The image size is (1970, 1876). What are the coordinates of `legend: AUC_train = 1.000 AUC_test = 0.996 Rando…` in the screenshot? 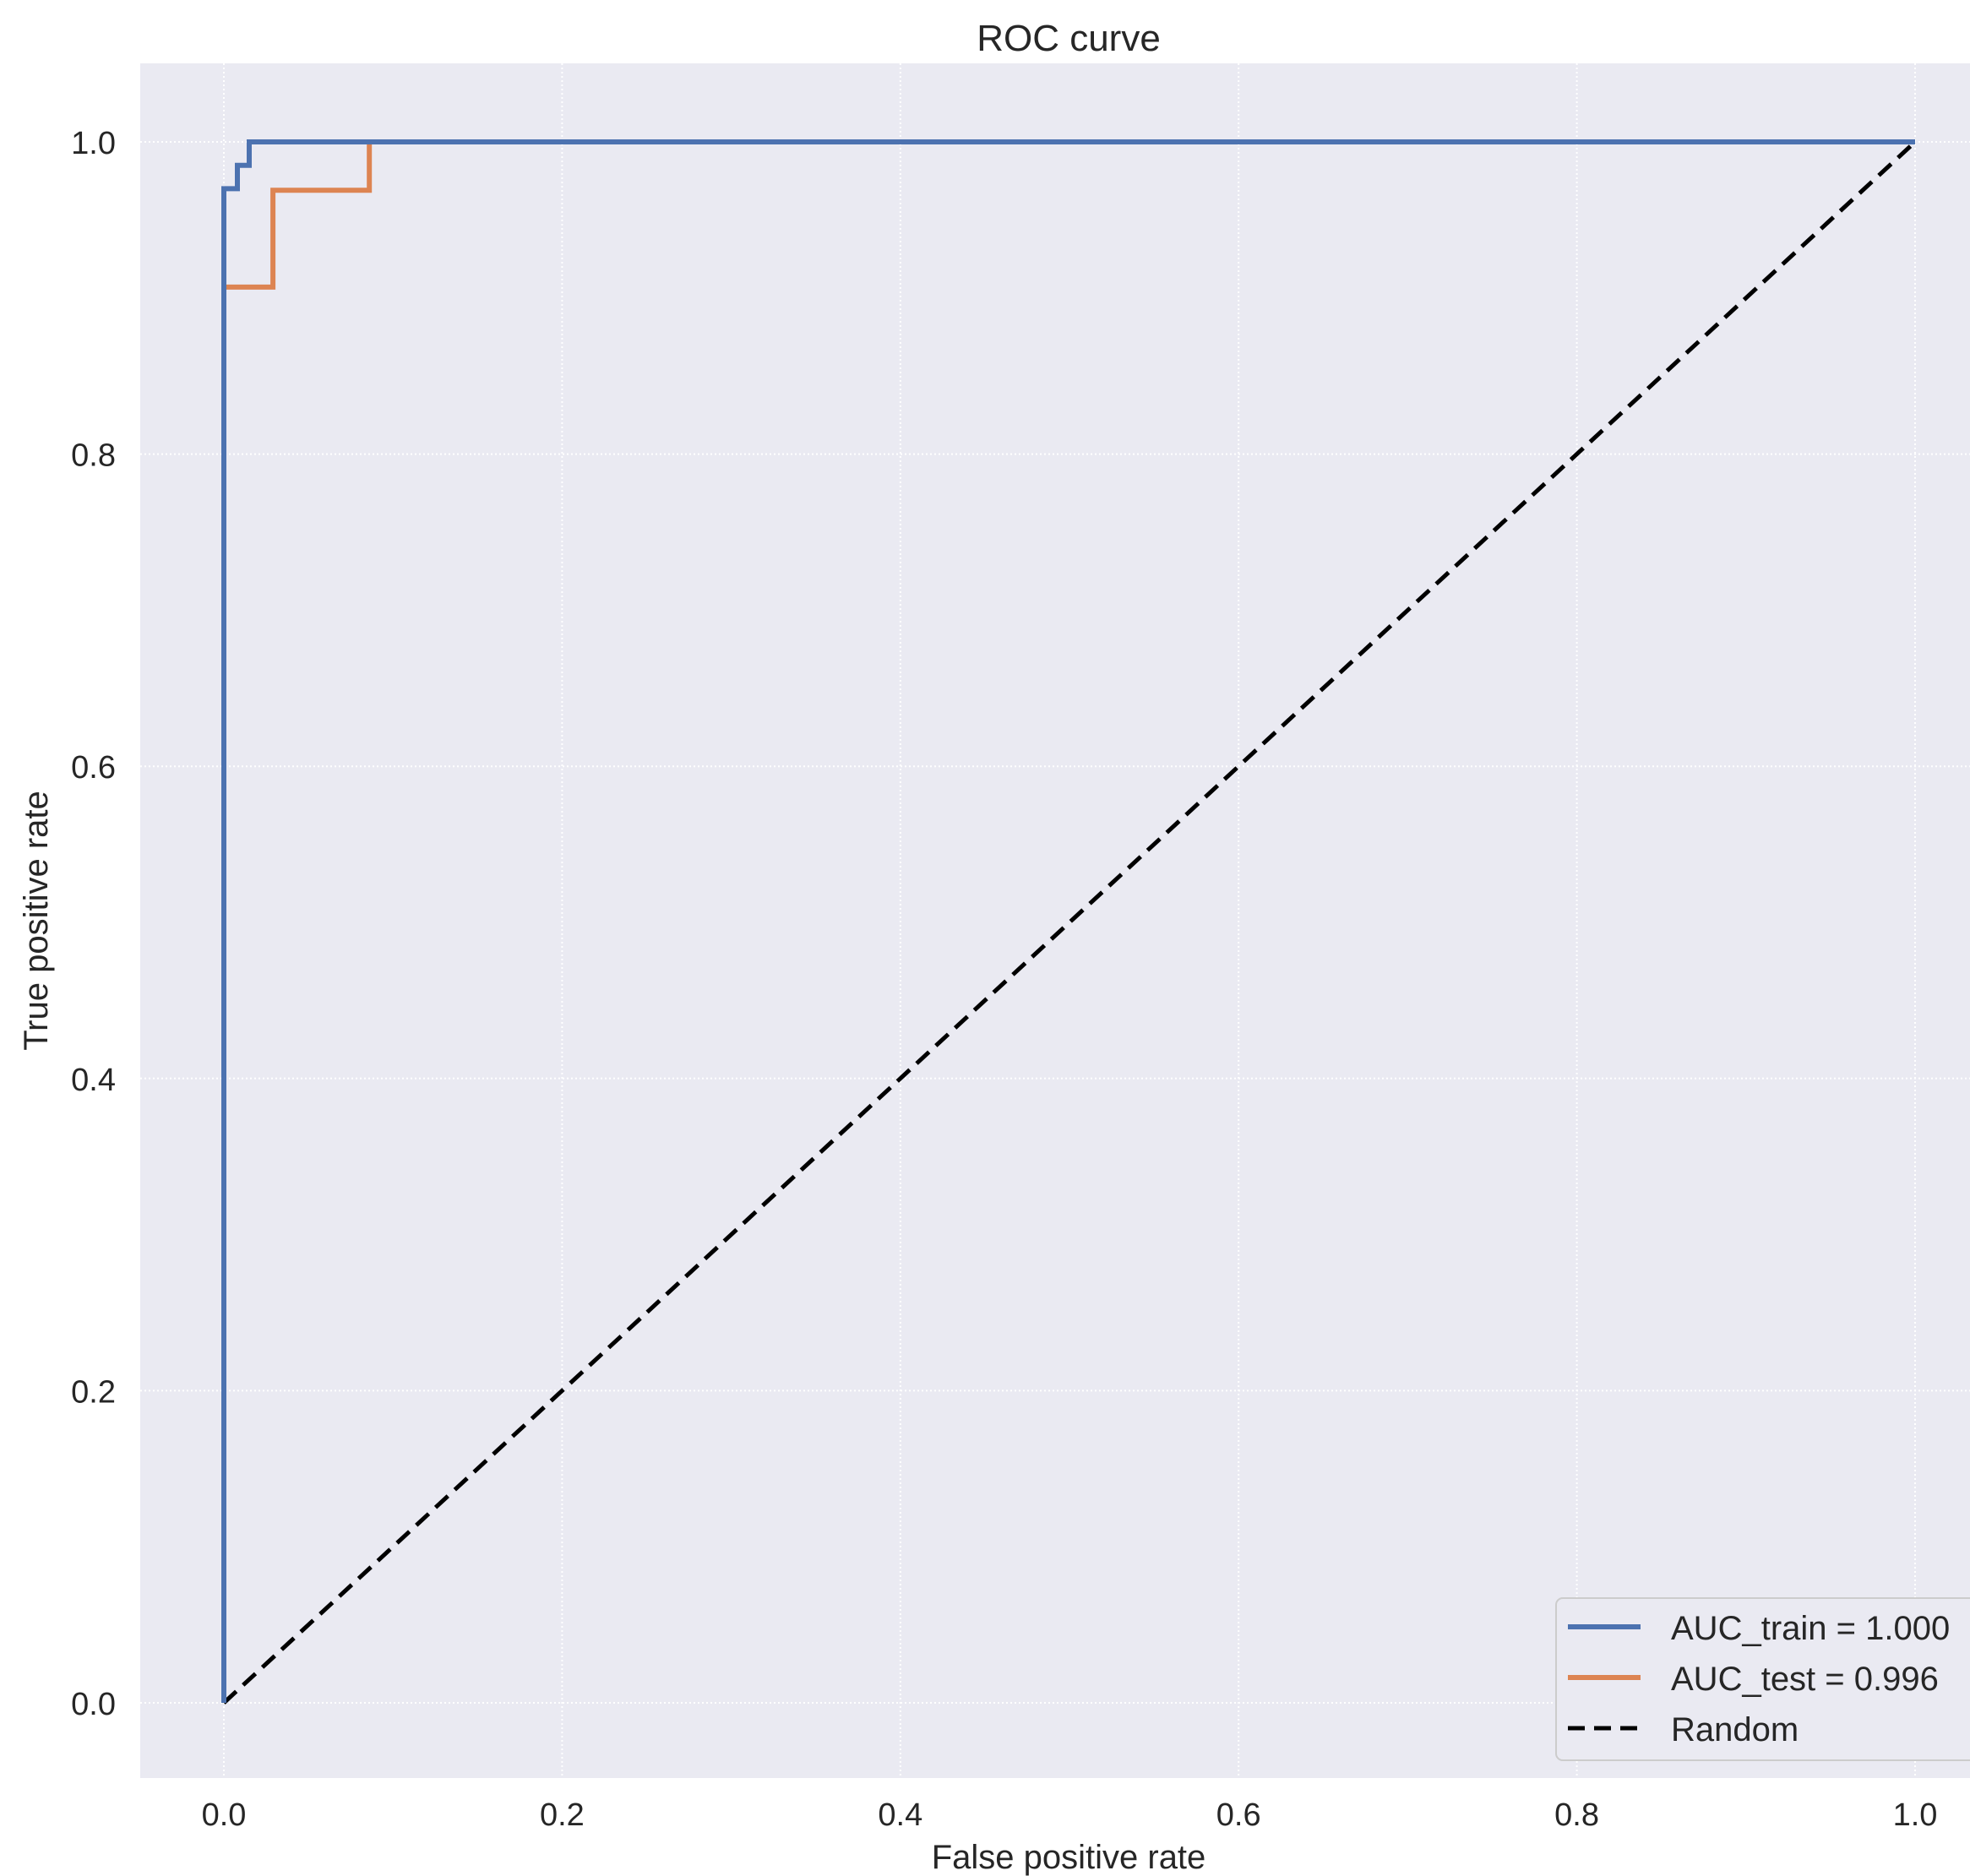 It's located at (1762, 1679).